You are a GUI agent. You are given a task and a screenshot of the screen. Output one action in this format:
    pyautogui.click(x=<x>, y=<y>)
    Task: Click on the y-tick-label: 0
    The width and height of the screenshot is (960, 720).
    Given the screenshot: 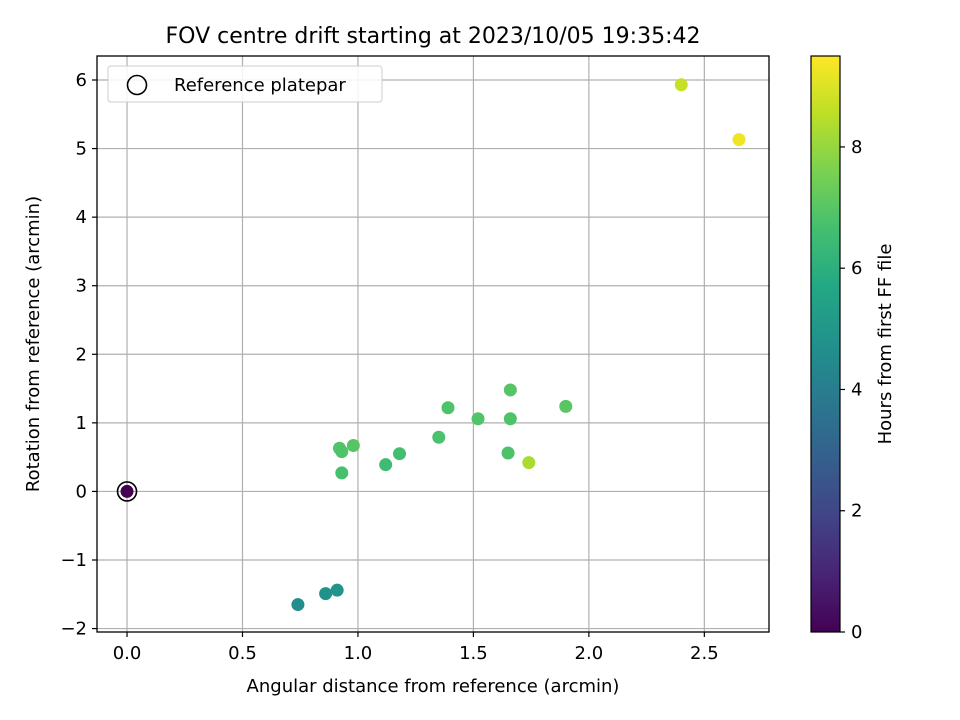 What is the action you would take?
    pyautogui.click(x=81, y=491)
    